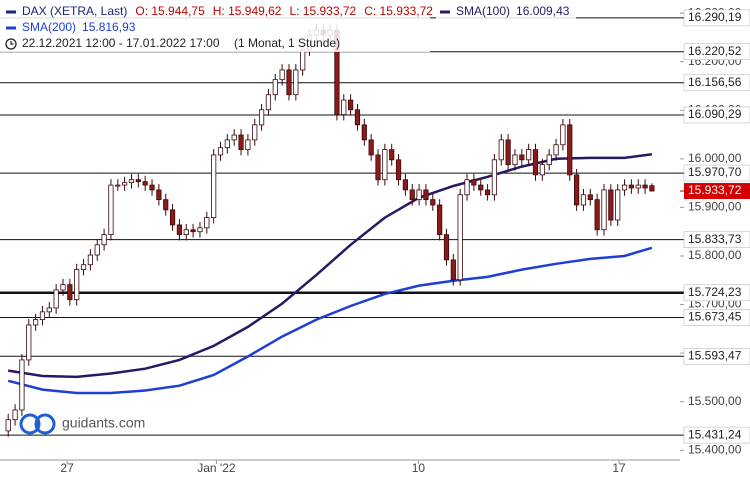 The height and width of the screenshot is (480, 750). Describe the element at coordinates (715, 401) in the screenshot. I see `y-tick-label: 15.500,00` at that location.